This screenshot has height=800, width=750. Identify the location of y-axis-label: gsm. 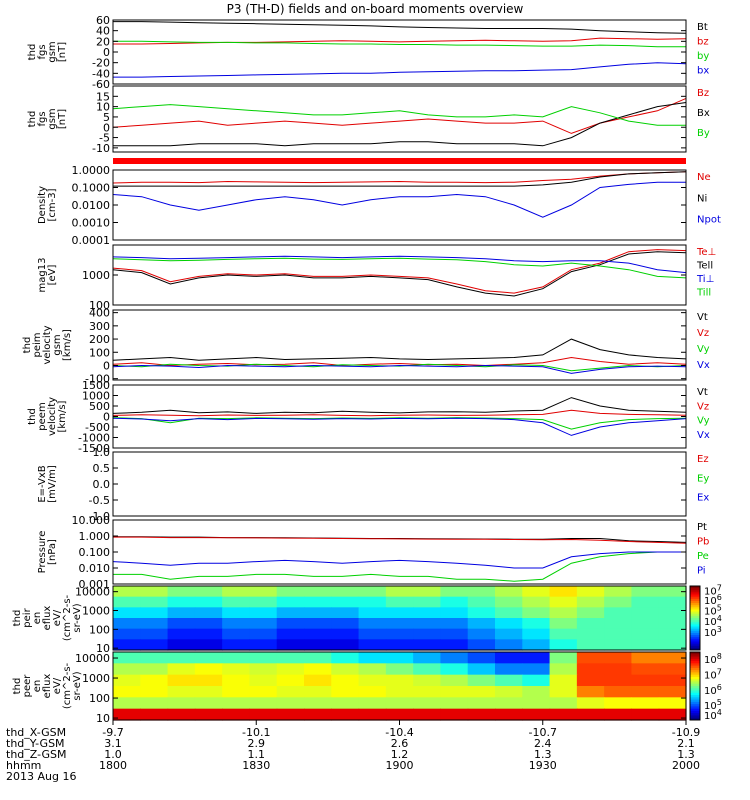
(52, 118).